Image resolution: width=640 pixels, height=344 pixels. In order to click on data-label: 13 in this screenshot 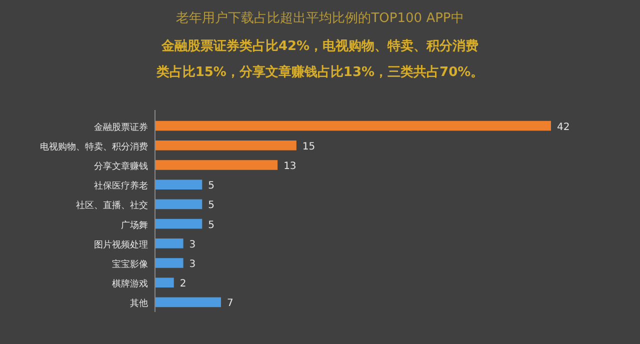, I will do `click(290, 166)`.